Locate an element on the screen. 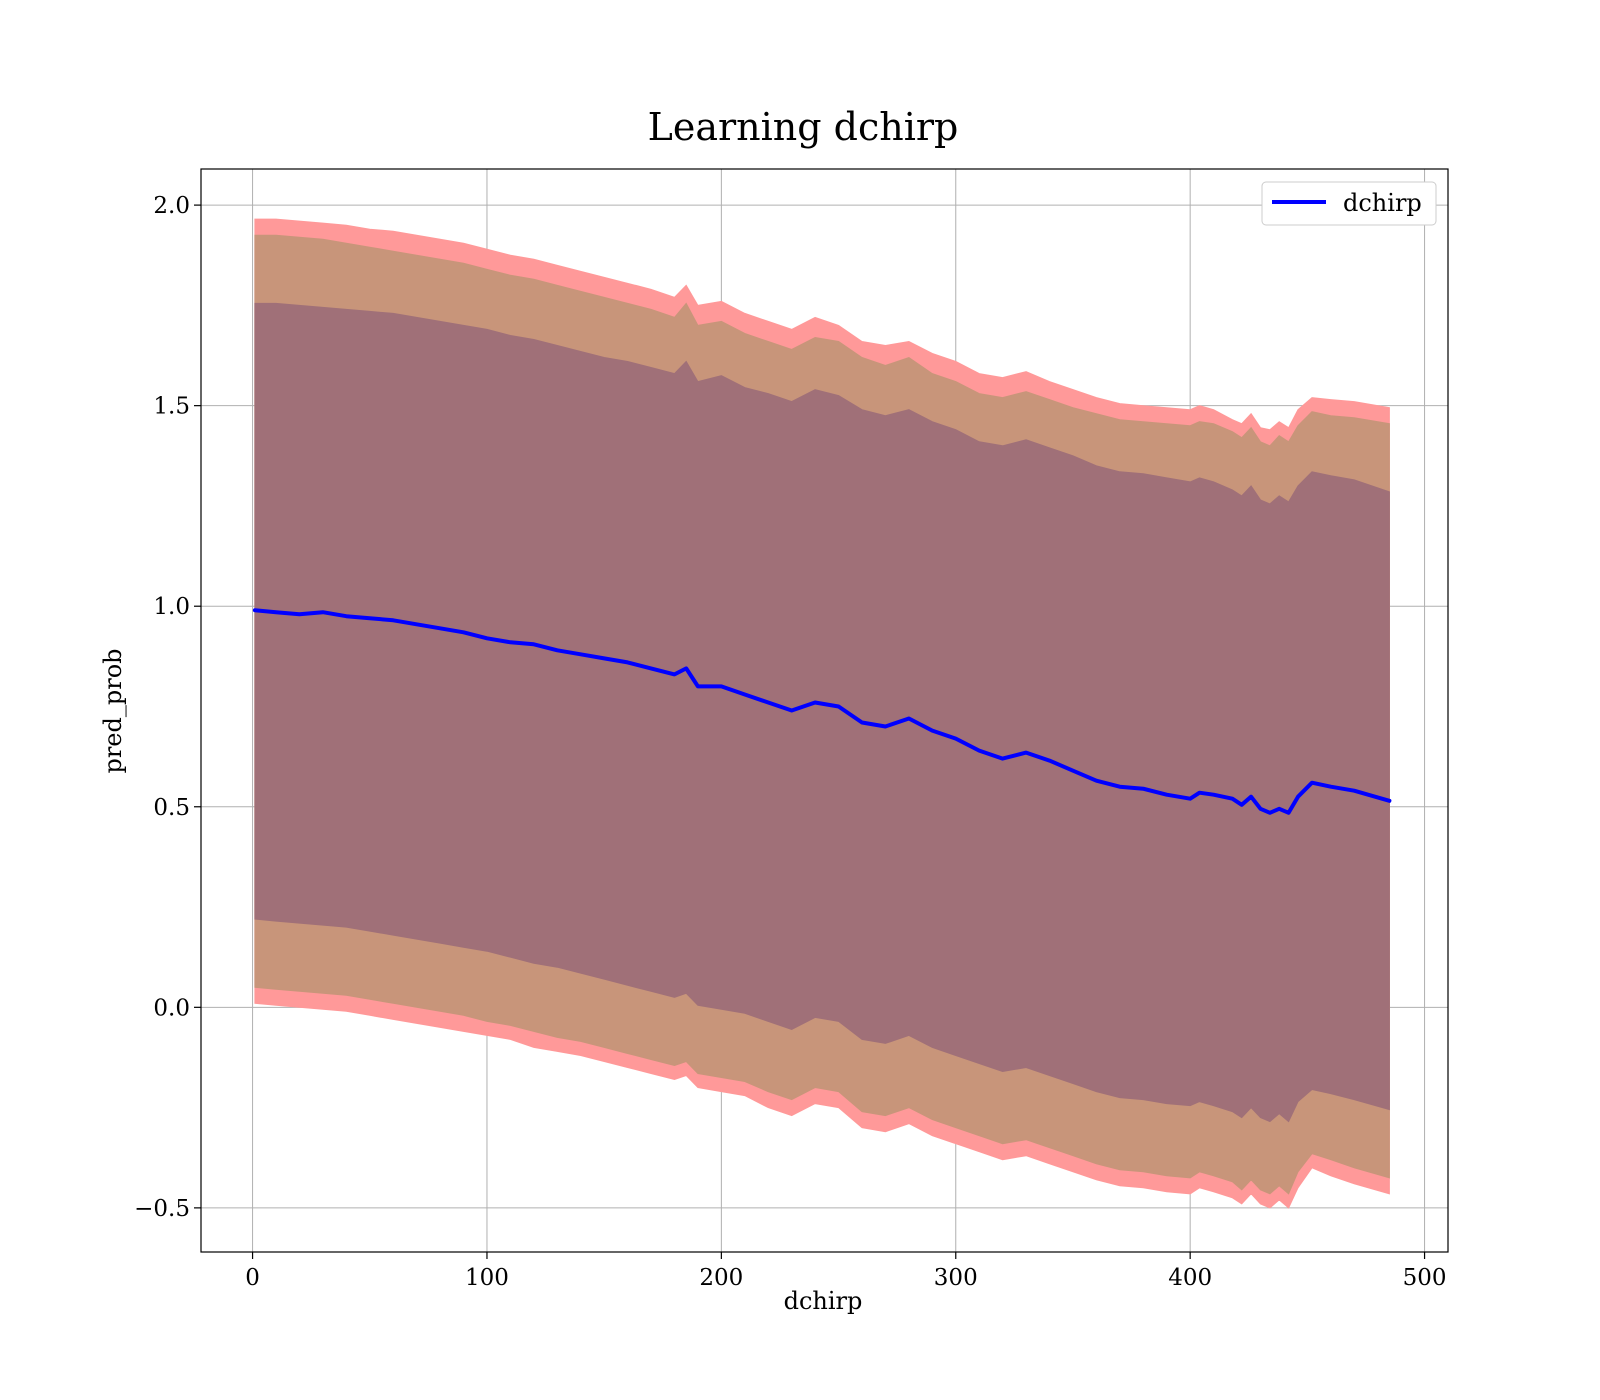  x-axis-label: dchirp is located at coordinates (823, 1301).